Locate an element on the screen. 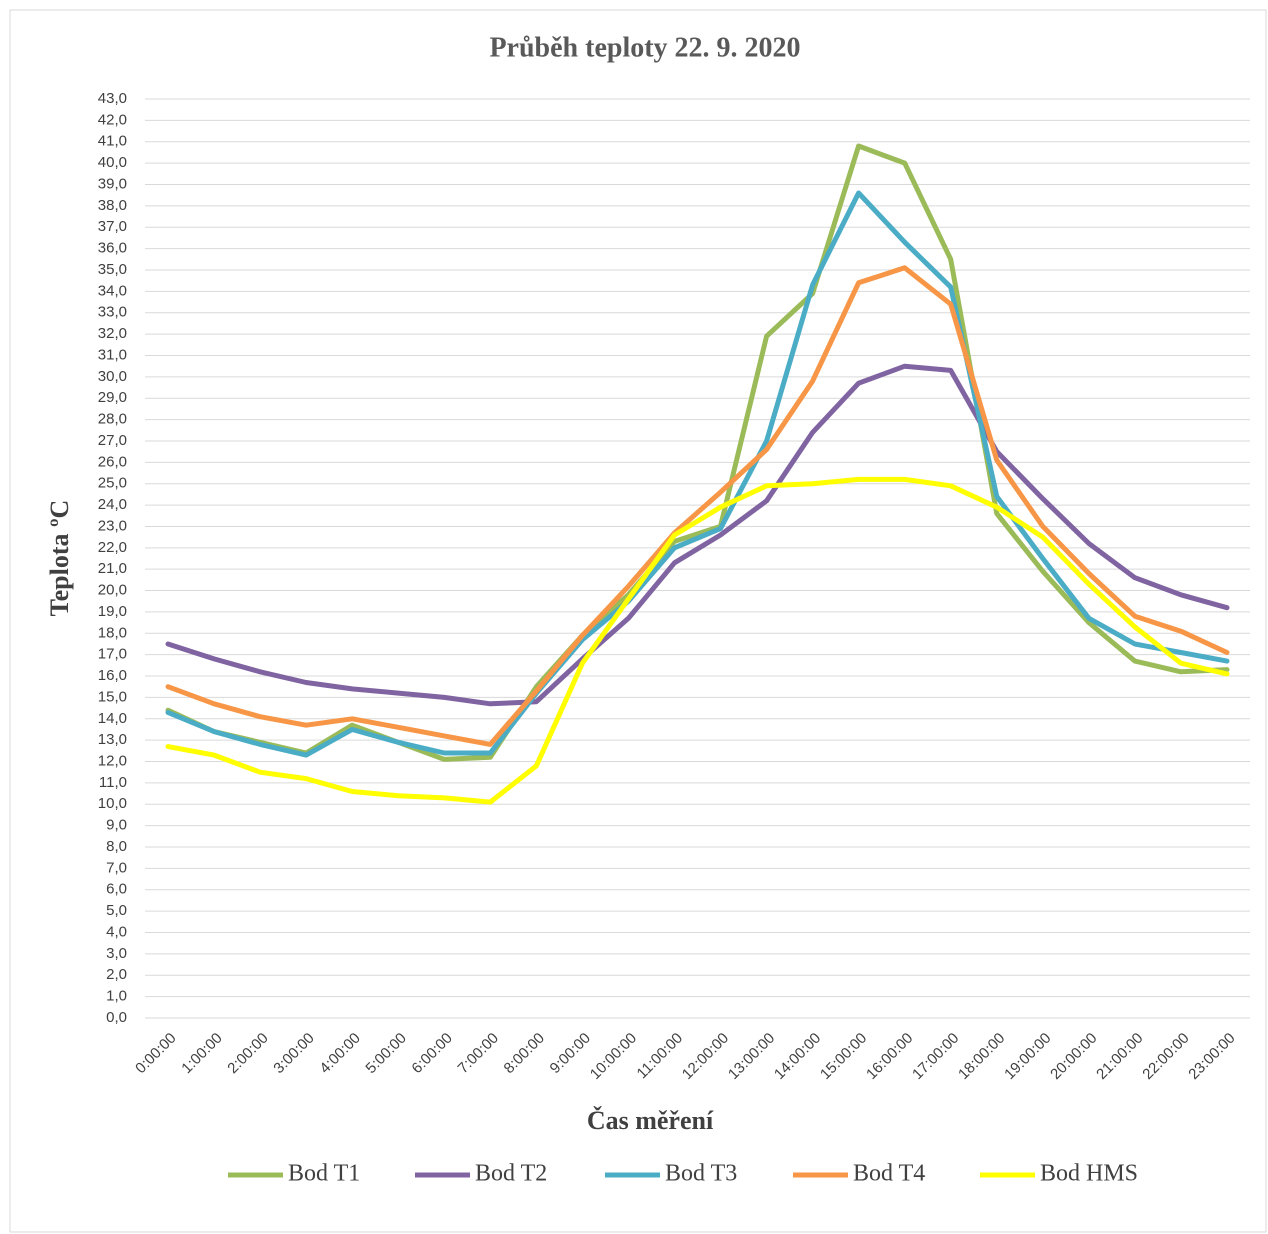 This screenshot has height=1234, width=1268. y-tick-label: 21,0 is located at coordinates (112, 568).